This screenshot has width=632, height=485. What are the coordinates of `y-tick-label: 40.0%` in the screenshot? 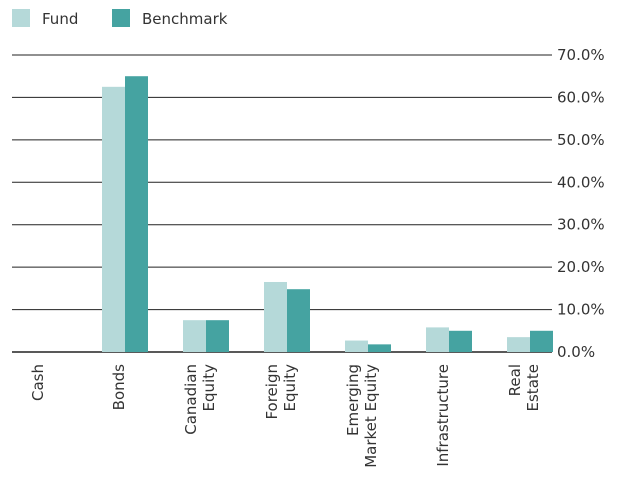 It's located at (581, 182).